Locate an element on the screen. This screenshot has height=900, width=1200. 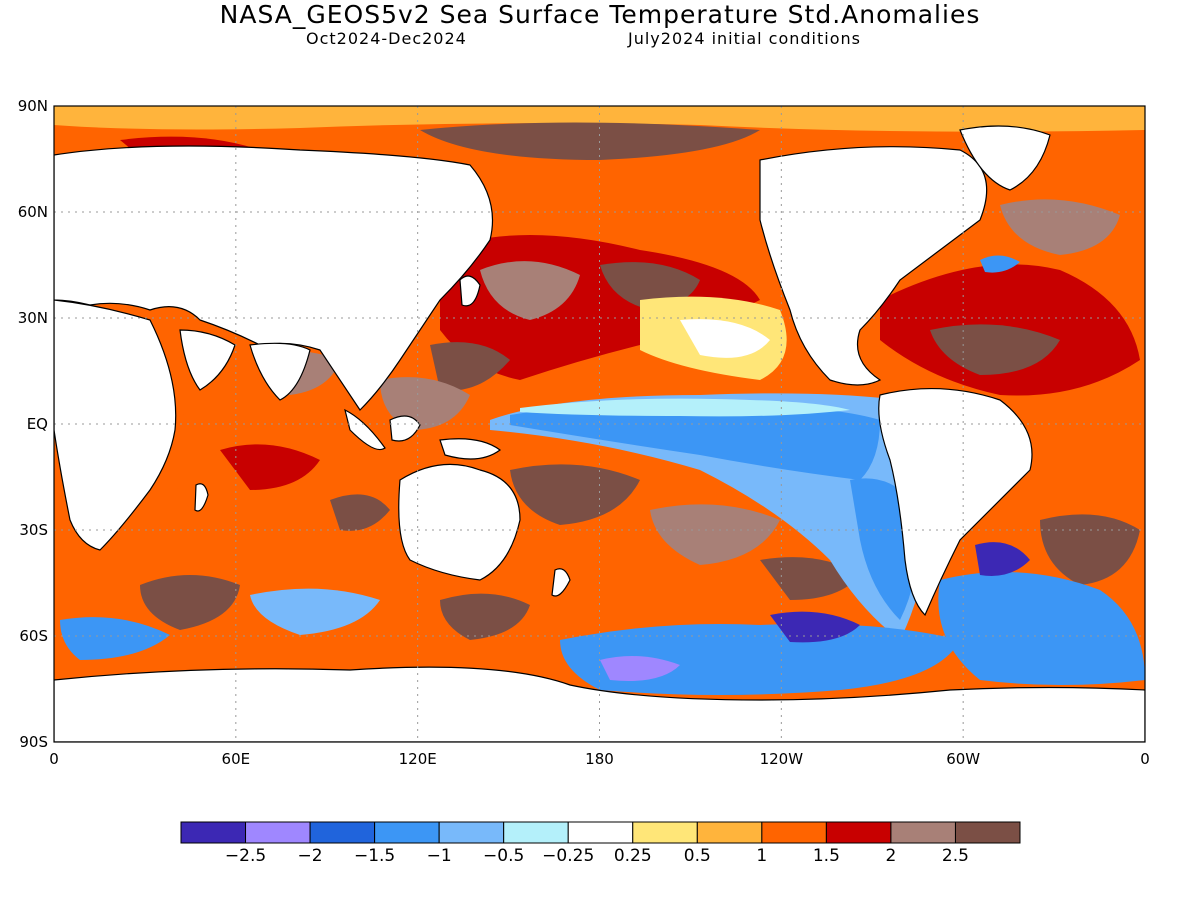
forecast-period: Oct2024-Dec2024 is located at coordinates (386, 38).